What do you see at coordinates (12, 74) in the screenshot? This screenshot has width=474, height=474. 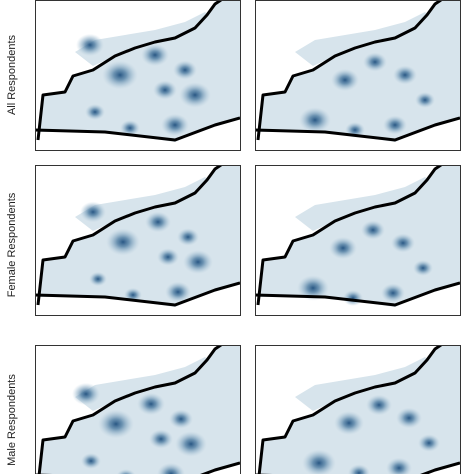 I see `row-label: All Respondents` at bounding box center [12, 74].